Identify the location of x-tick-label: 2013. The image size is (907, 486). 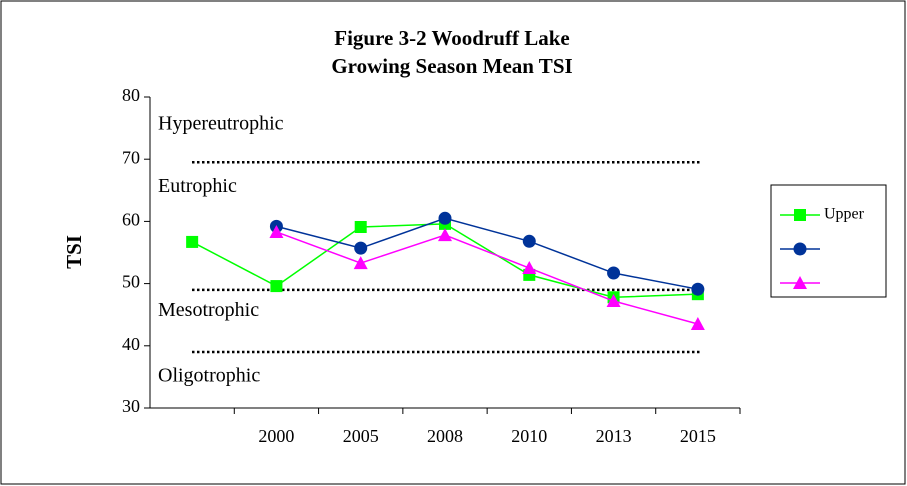
(614, 436).